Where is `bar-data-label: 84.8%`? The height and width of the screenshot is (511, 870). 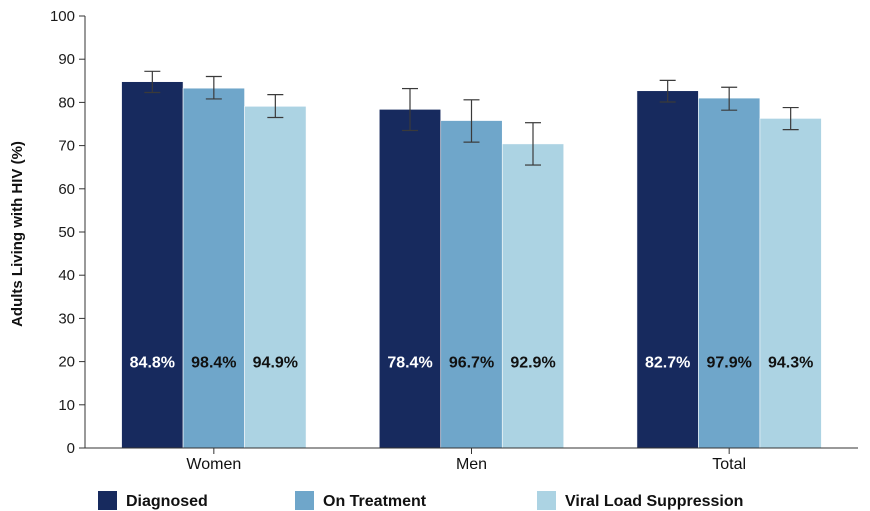 bar-data-label: 84.8% is located at coordinates (152, 363).